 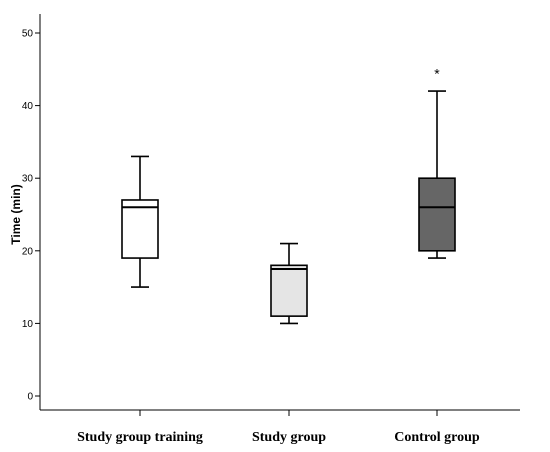 I want to click on x-category-label: Control group, so click(x=437, y=437).